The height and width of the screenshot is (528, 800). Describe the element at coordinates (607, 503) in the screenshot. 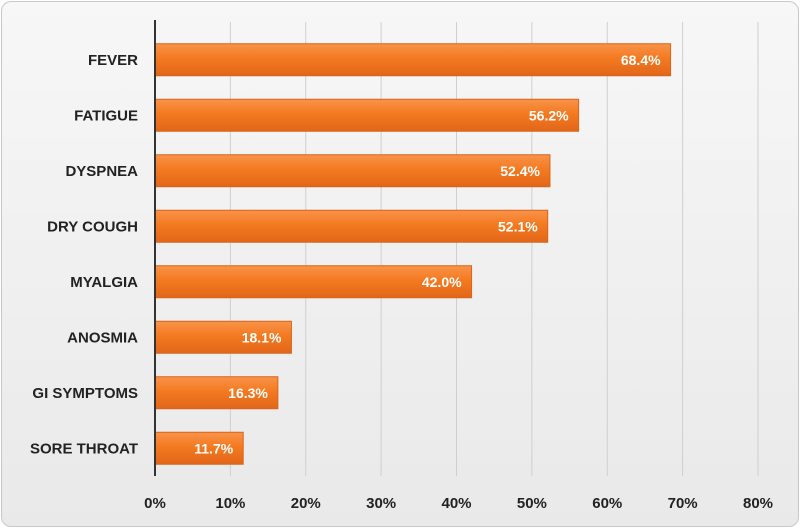

I see `x-tick-label: 60%` at that location.